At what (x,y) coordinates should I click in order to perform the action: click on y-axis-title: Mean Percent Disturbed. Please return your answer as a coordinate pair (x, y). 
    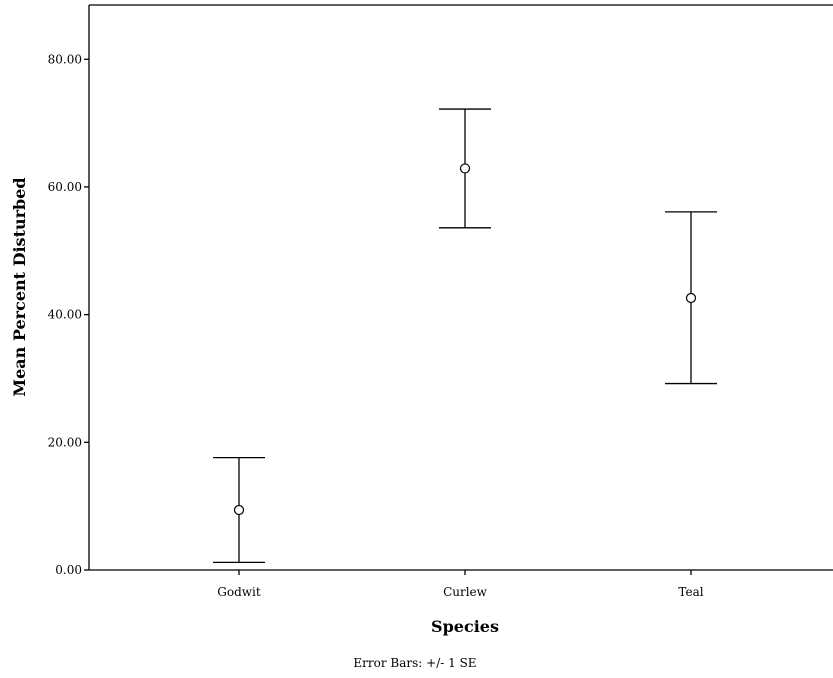
    Looking at the image, I should click on (19, 286).